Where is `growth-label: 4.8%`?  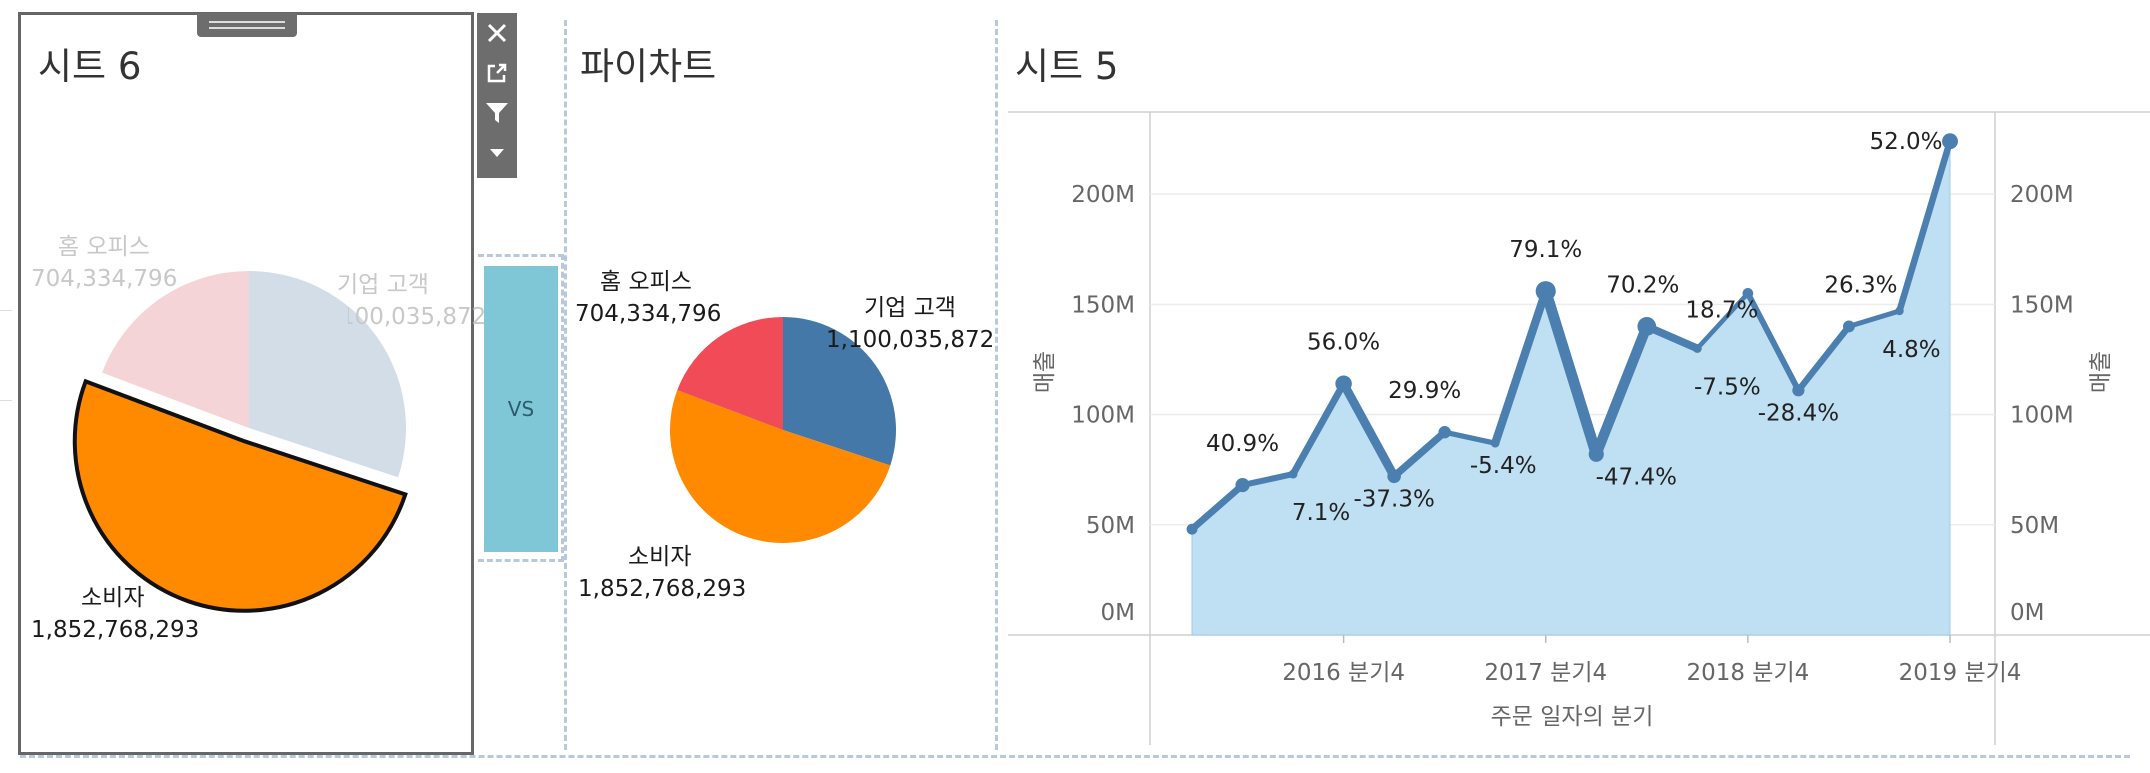 growth-label: 4.8% is located at coordinates (1911, 350).